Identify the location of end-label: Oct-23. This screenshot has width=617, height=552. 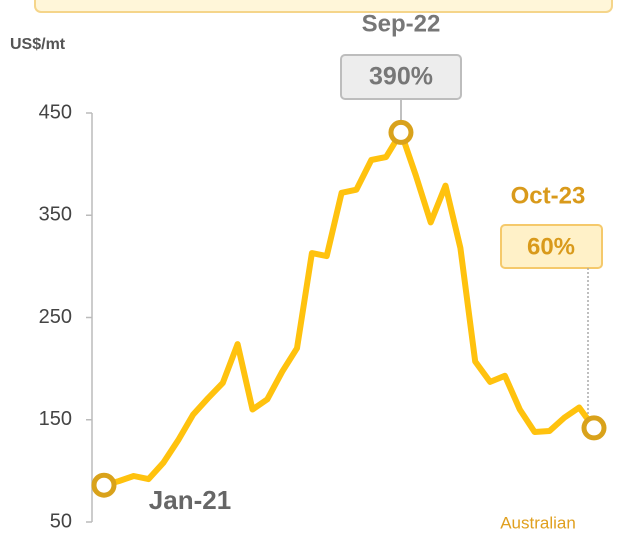
(548, 195).